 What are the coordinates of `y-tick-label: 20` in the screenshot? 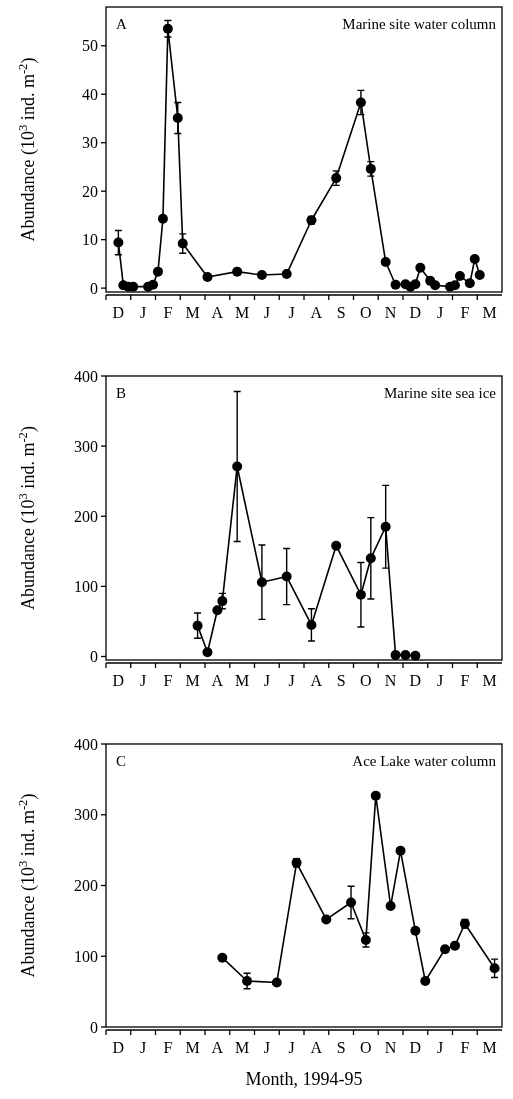 It's located at (90, 191).